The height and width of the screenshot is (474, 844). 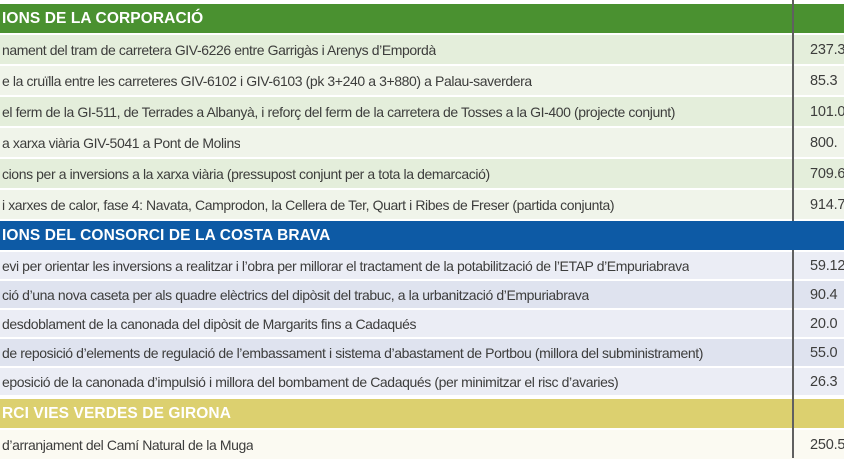 I want to click on row-amount: 250.5, so click(x=827, y=444).